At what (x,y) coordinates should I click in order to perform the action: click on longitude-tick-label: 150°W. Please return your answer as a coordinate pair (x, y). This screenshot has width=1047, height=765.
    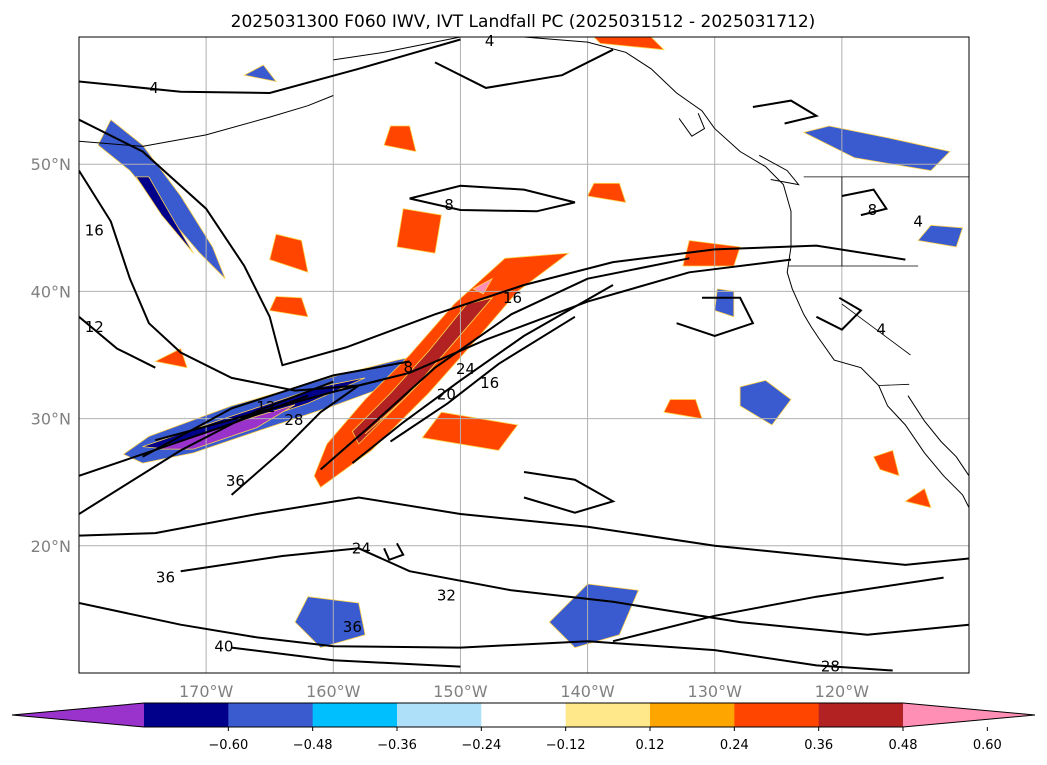
    Looking at the image, I should click on (460, 691).